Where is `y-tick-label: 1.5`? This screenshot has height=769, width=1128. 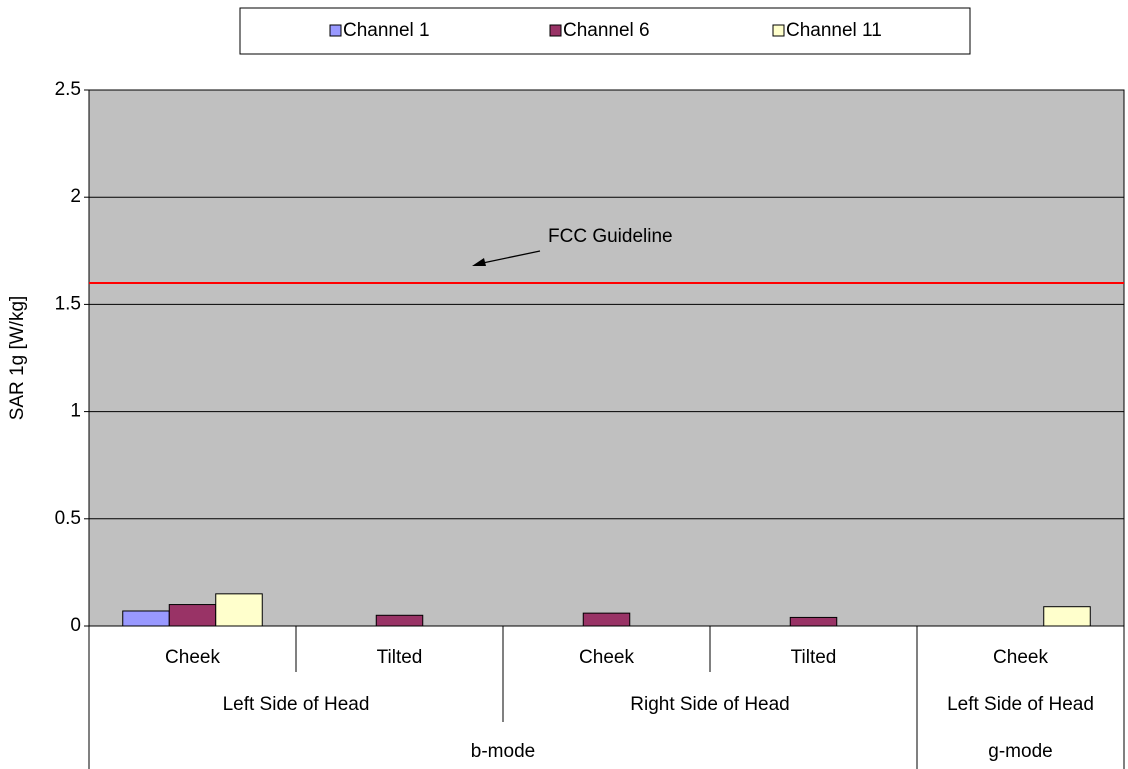 y-tick-label: 1.5 is located at coordinates (68, 303).